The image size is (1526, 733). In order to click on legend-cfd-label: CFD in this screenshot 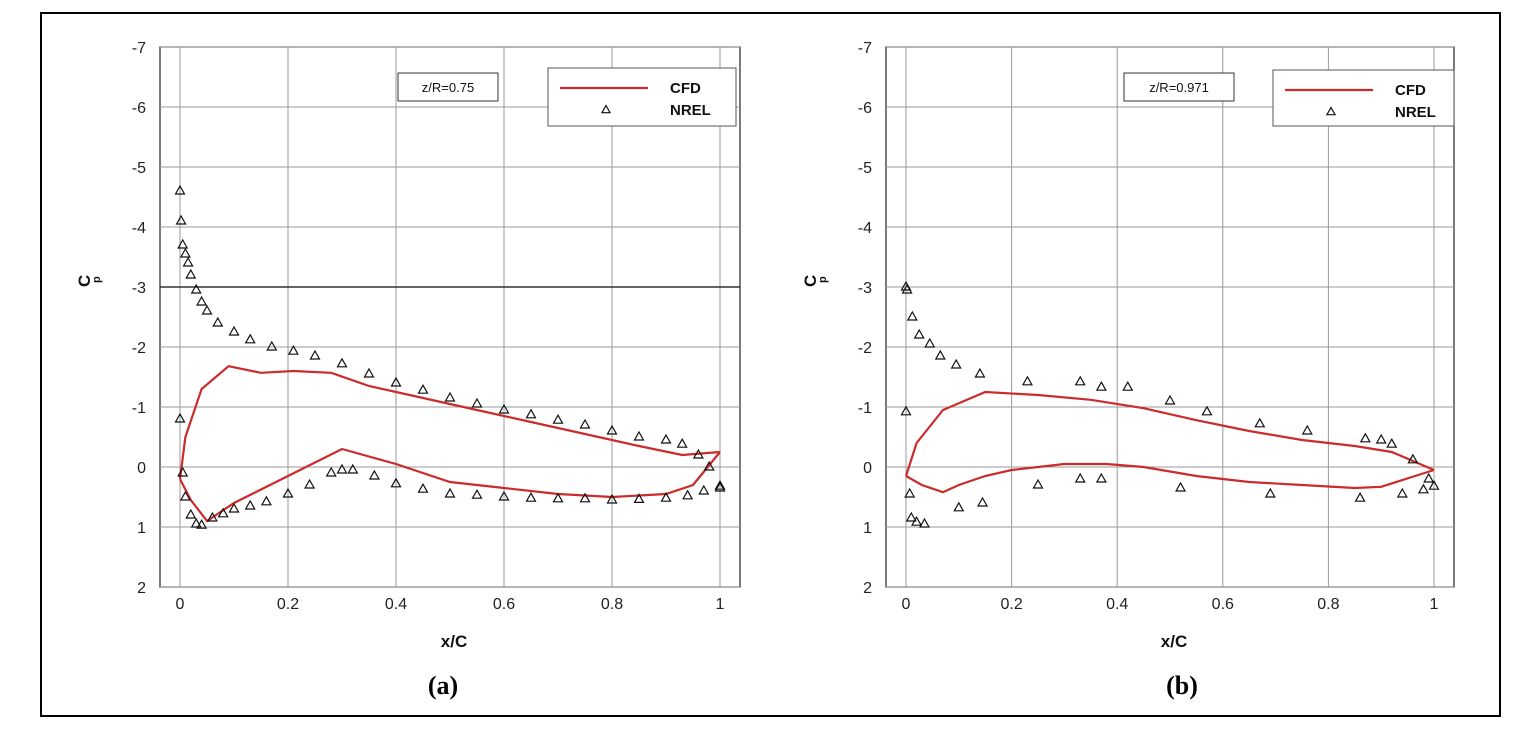, I will do `click(1410, 90)`.